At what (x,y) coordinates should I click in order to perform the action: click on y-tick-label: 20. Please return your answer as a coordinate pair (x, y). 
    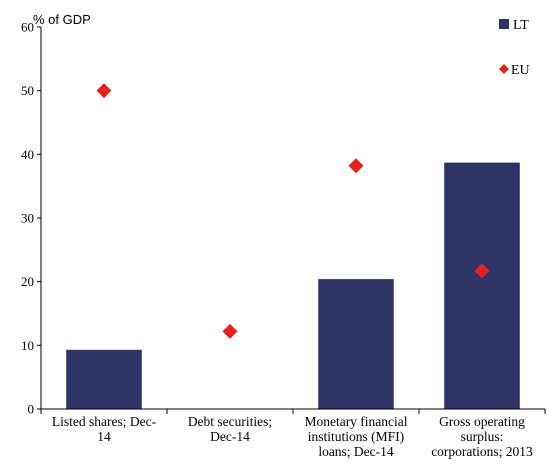
    Looking at the image, I should click on (27, 281).